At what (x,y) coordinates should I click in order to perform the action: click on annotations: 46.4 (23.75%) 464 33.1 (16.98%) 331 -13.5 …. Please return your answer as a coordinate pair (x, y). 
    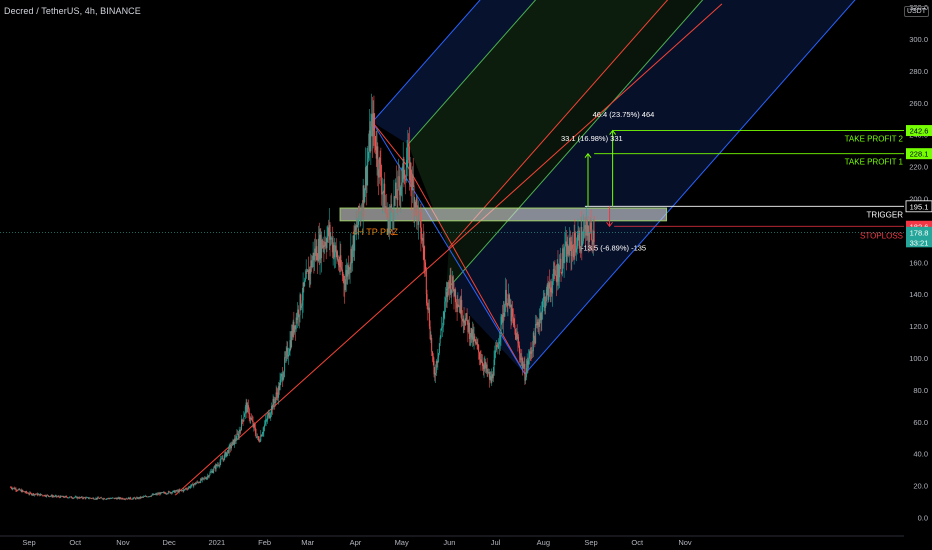
    Looking at the image, I should click on (607, 181).